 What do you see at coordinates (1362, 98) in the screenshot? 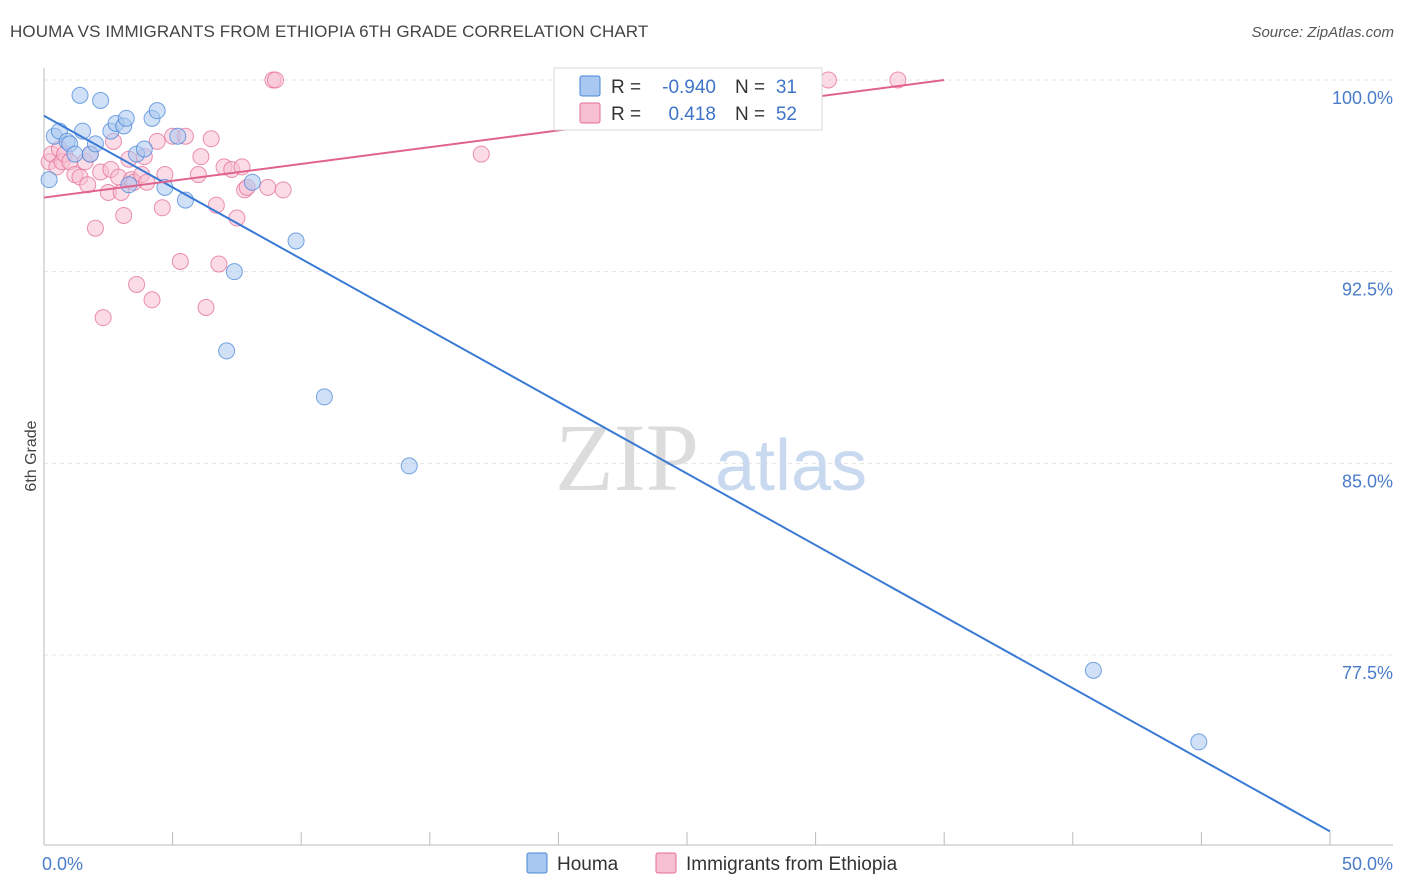
I see `y-tick-label: 100.0%` at bounding box center [1362, 98].